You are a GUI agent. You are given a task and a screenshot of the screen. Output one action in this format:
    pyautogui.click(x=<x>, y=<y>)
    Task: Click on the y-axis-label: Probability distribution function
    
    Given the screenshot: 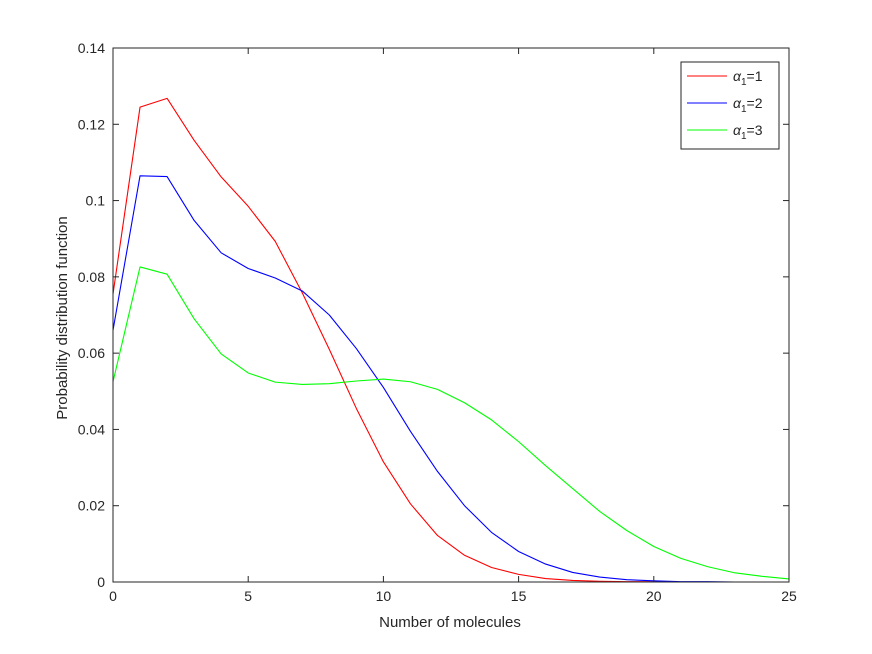 What is the action you would take?
    pyautogui.click(x=62, y=317)
    